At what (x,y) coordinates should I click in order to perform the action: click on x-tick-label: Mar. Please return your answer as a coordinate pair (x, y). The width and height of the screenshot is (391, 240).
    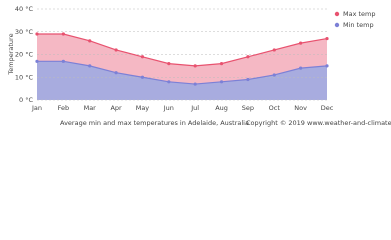
    Looking at the image, I should click on (90, 108).